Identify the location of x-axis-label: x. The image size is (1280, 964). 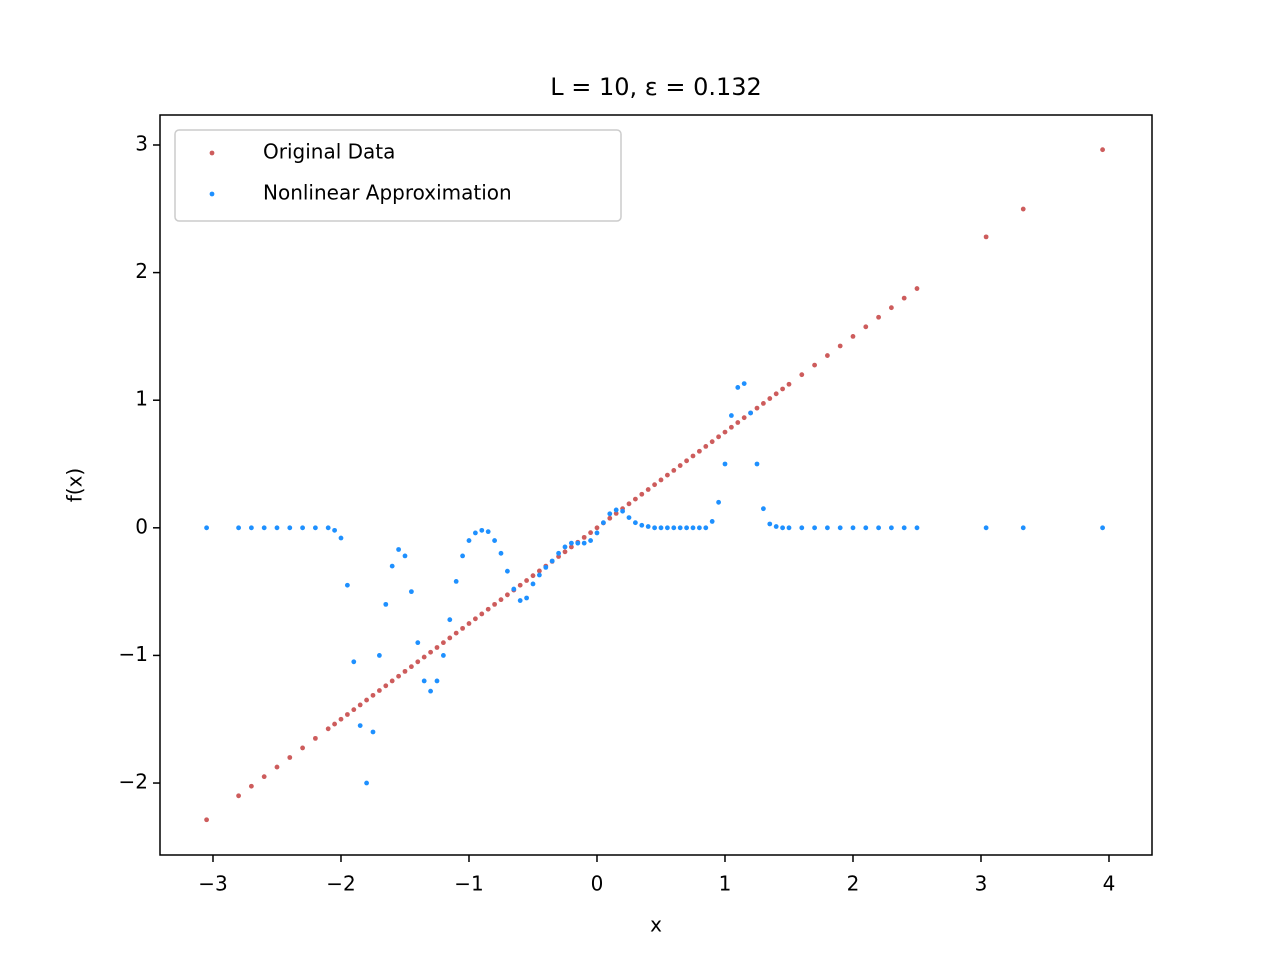
(656, 925).